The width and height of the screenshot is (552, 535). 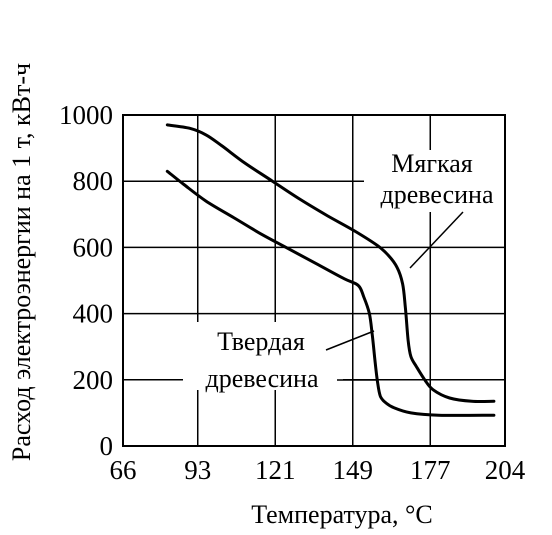 What do you see at coordinates (432, 163) in the screenshot?
I see `soft-wood-label-line1: Мягкая` at bounding box center [432, 163].